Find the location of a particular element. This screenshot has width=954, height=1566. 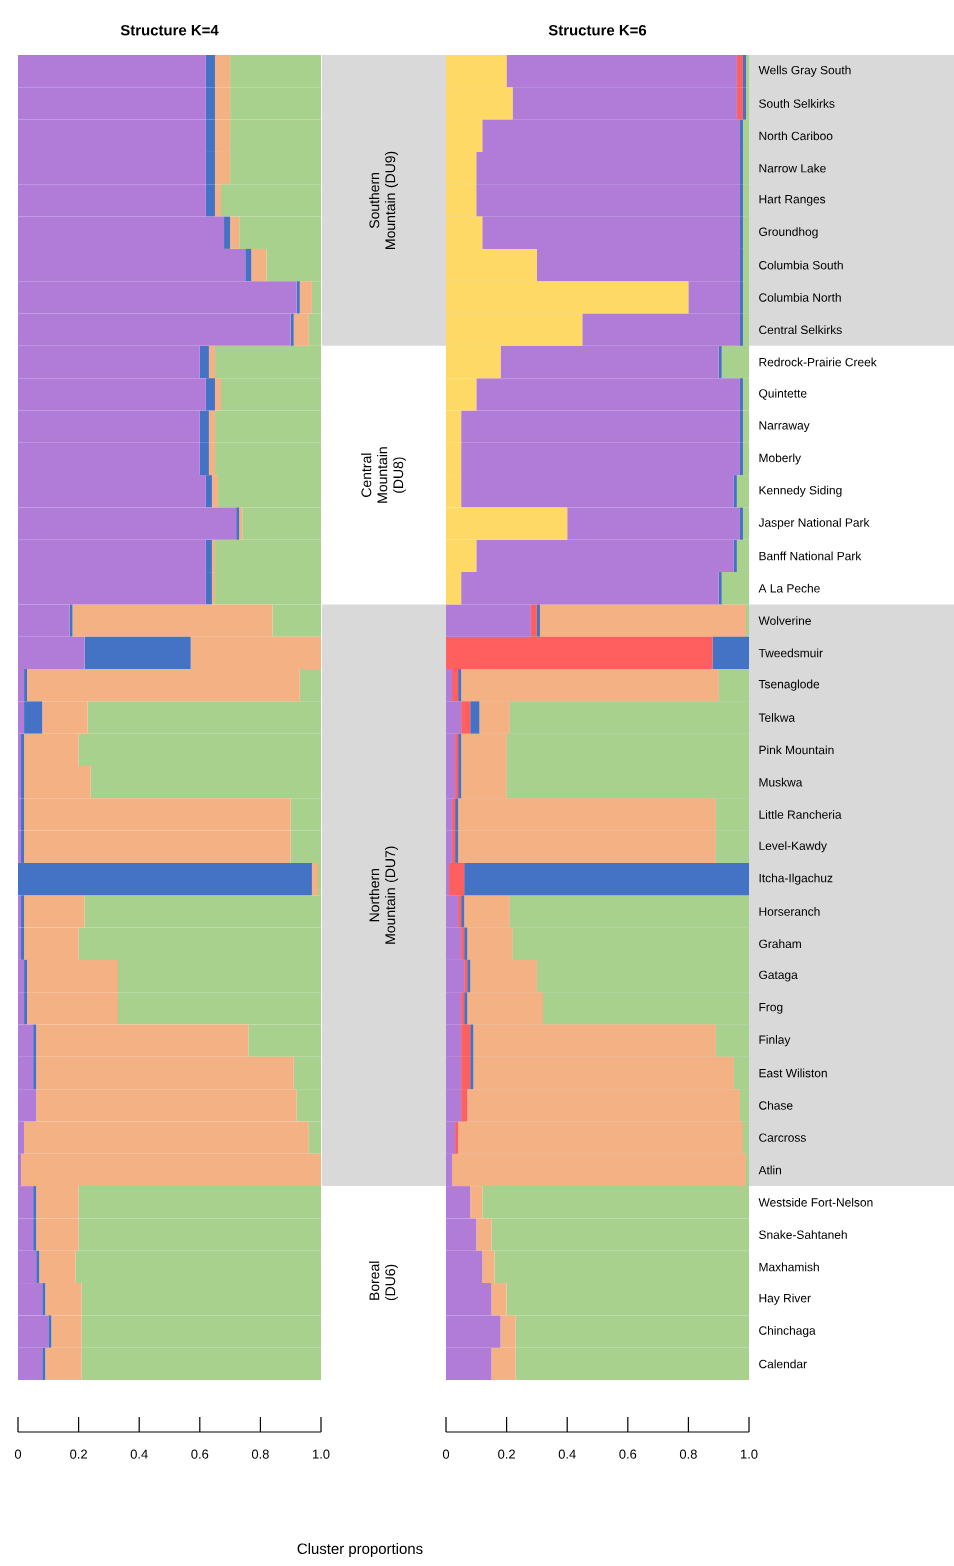

y-tick-label: Maxhamish is located at coordinates (789, 1267).